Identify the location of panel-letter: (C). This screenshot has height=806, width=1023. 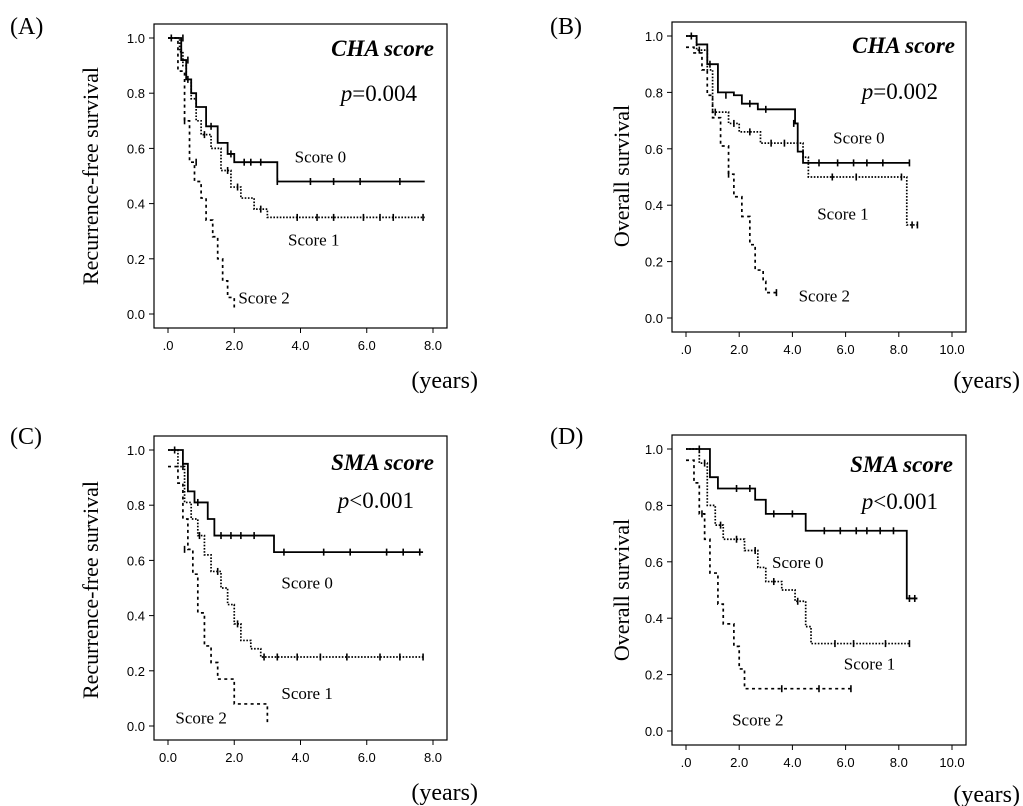
(26, 437).